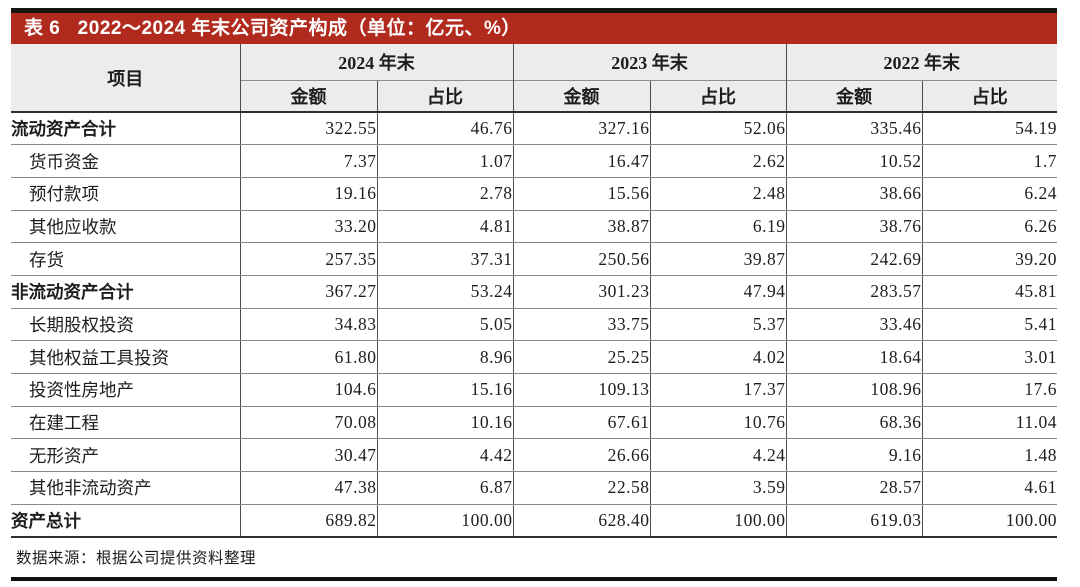 The height and width of the screenshot is (587, 1080). What do you see at coordinates (853, 423) in the screenshot?
I see `cell-value: 68.36` at bounding box center [853, 423].